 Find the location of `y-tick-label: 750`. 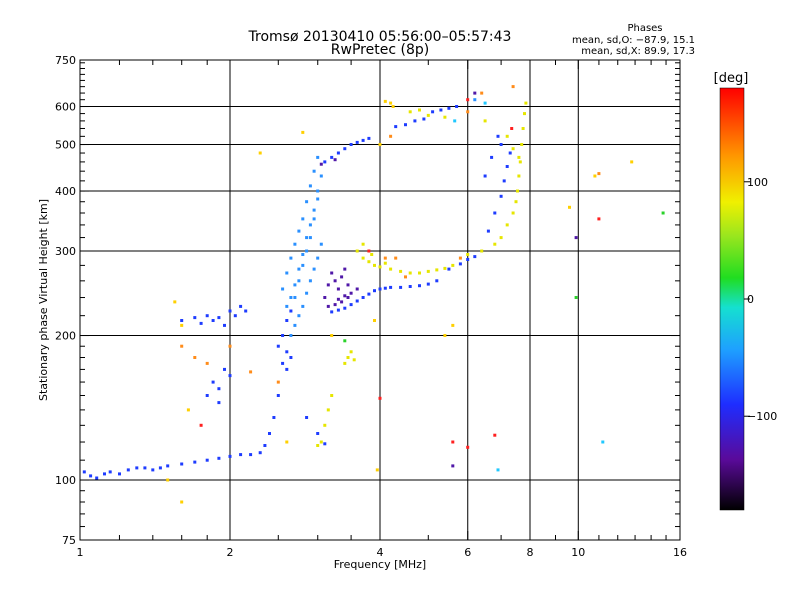

y-tick-label: 750 is located at coordinates (65, 60).